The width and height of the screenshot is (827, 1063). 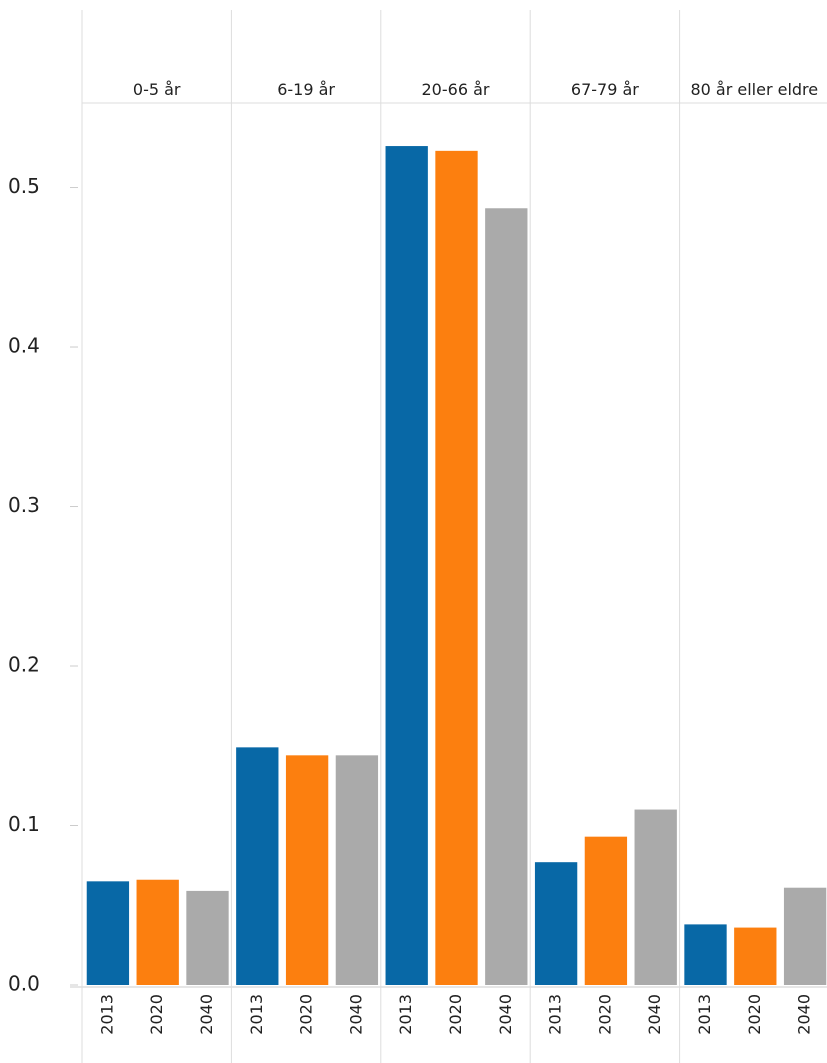 I want to click on group-label-box: 80 år eller eldre, so click(x=754, y=89).